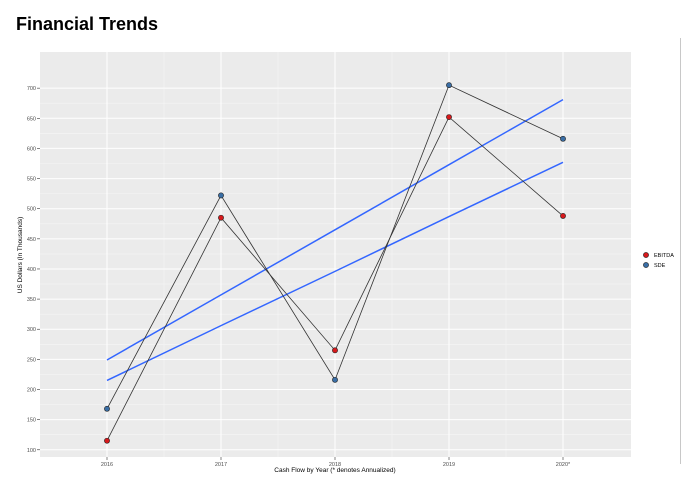  I want to click on y-tick-label: 200, so click(31, 391).